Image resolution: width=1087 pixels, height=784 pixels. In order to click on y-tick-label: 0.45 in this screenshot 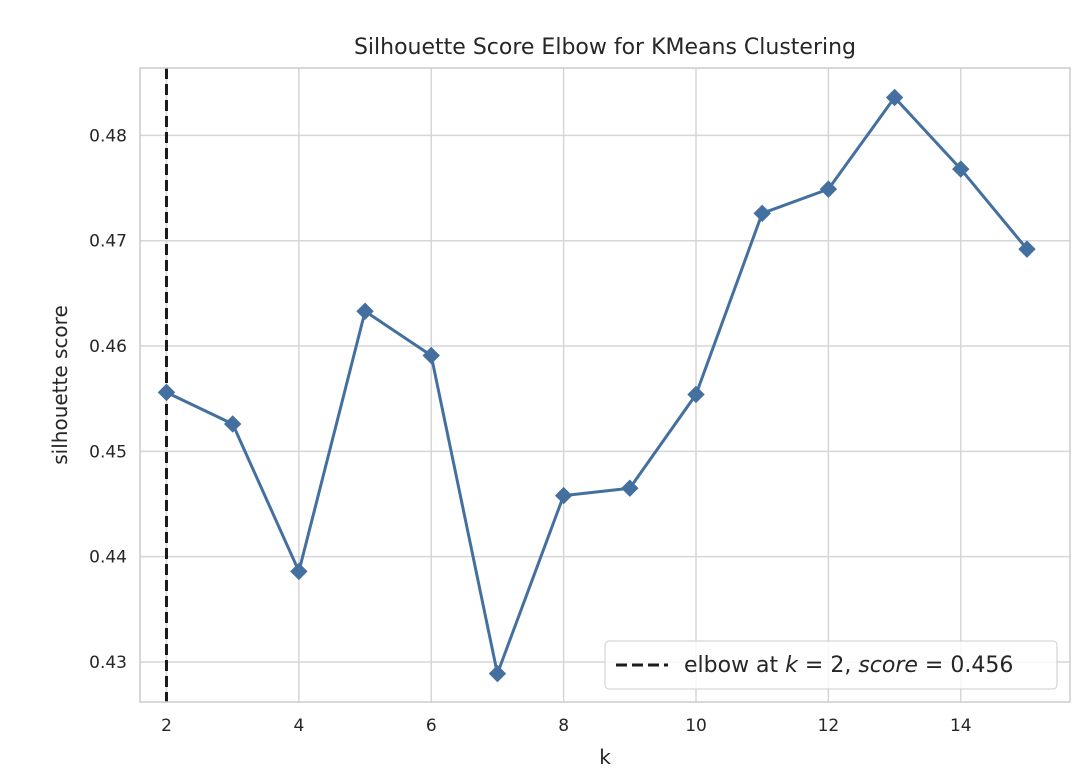, I will do `click(108, 452)`.